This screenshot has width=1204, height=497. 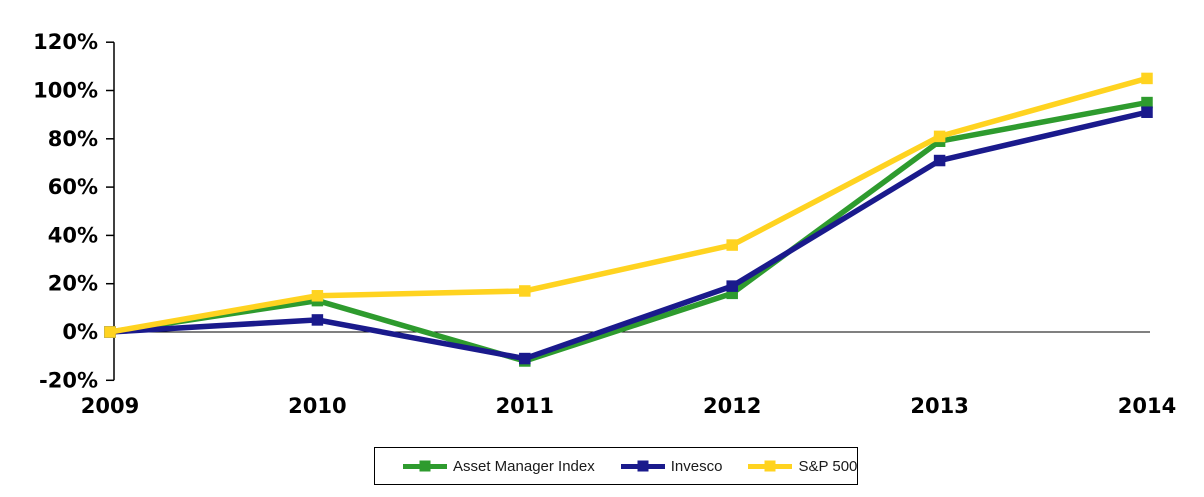 I want to click on y-axis-tick-label: -20%, so click(x=68, y=380).